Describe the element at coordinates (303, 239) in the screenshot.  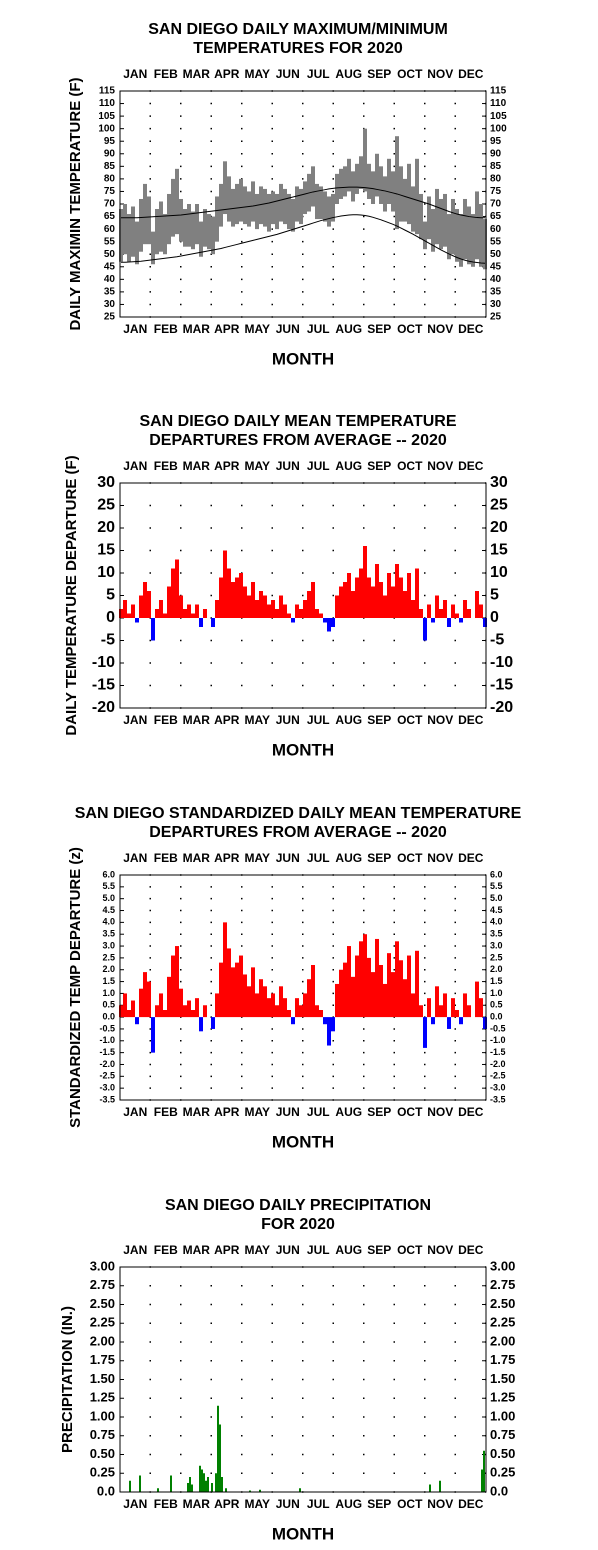
I see `normal-line` at that location.